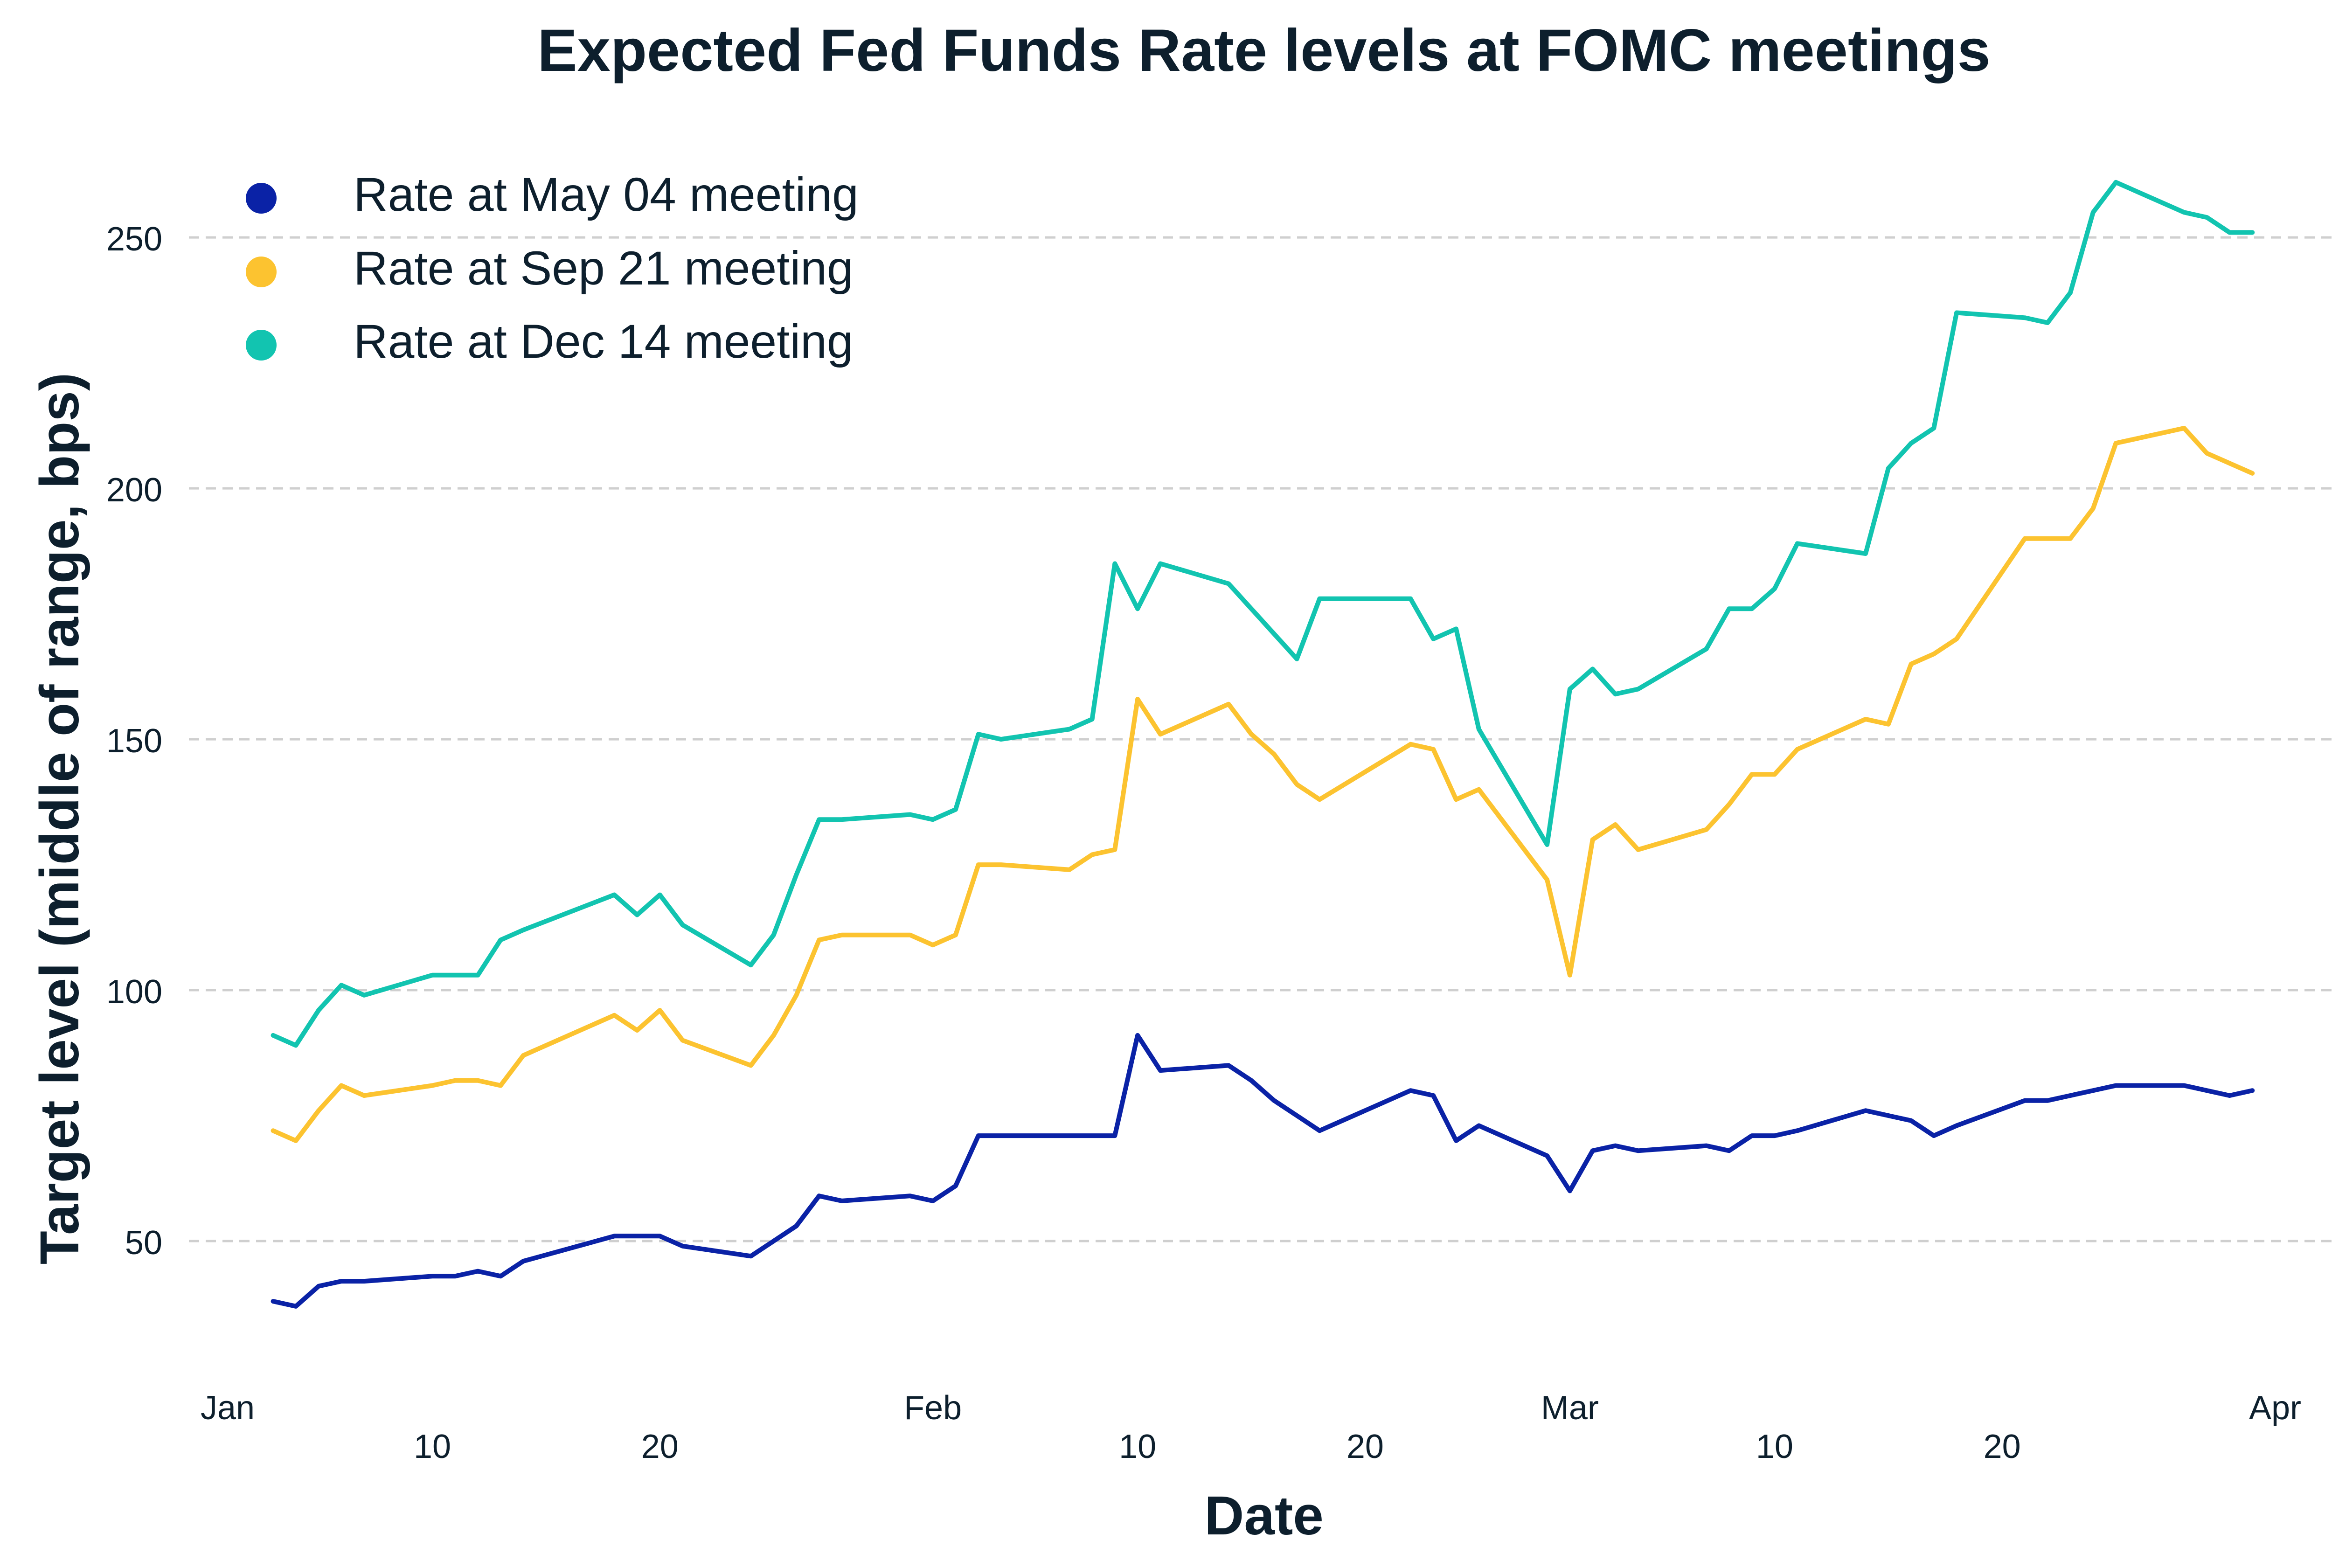 Image resolution: width=2332 pixels, height=1568 pixels. What do you see at coordinates (134, 490) in the screenshot?
I see `y-tick-label: 200` at bounding box center [134, 490].